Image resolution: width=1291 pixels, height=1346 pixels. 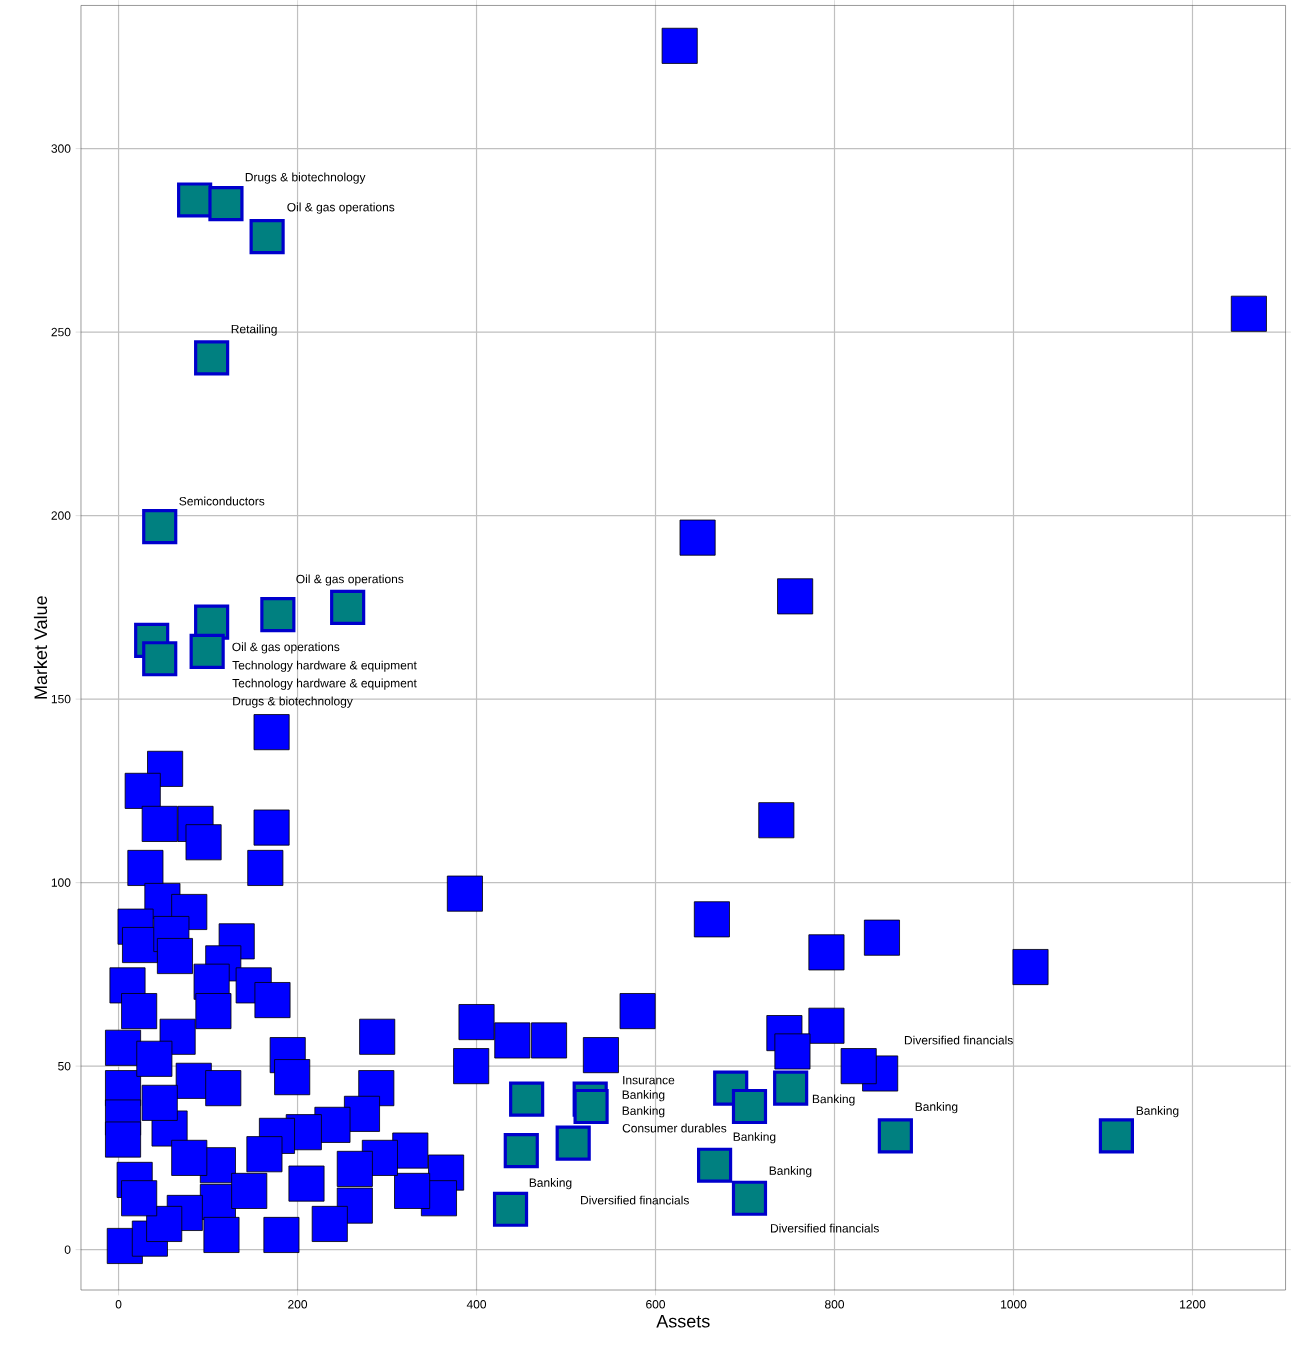 I want to click on x-tick-label: 800, so click(x=835, y=1304).